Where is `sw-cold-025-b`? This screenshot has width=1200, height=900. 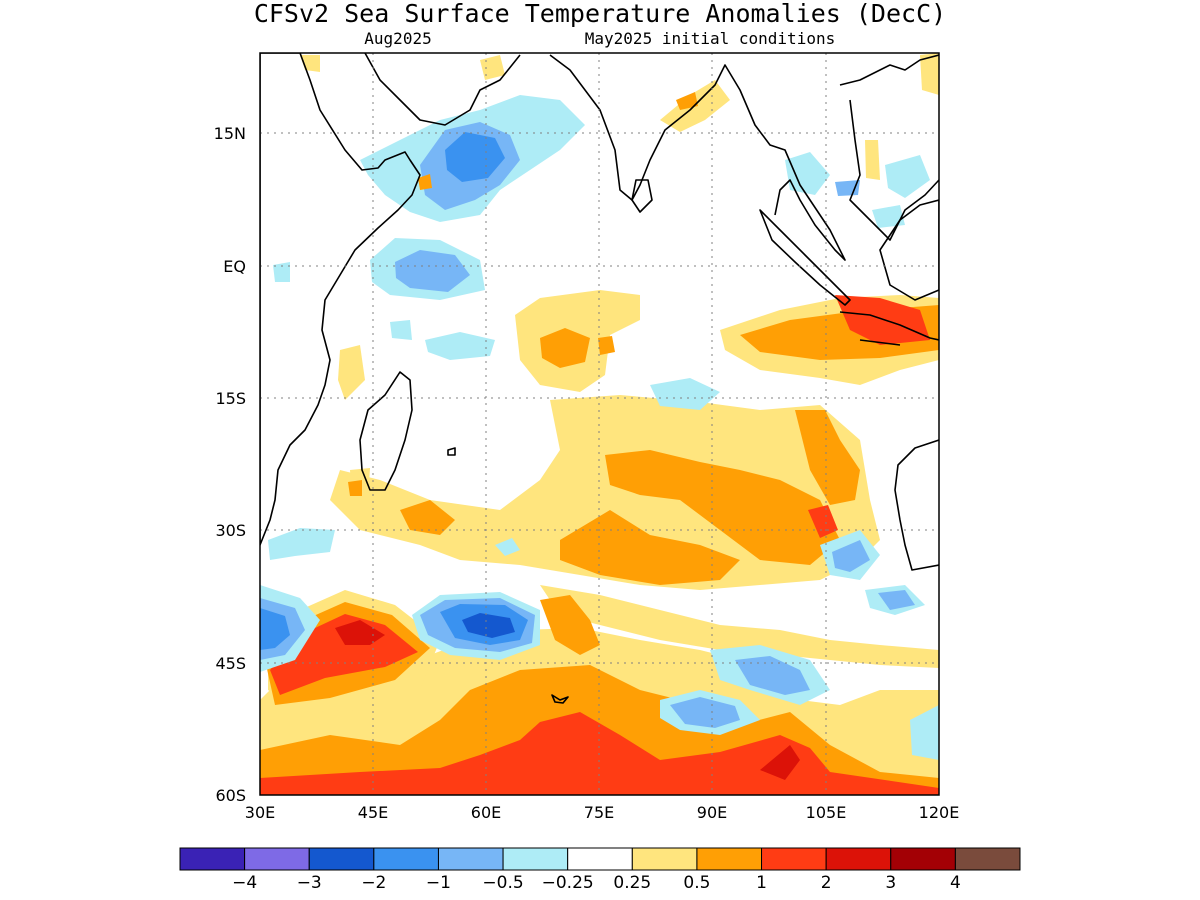
sw-cold-025-b is located at coordinates (281, 272).